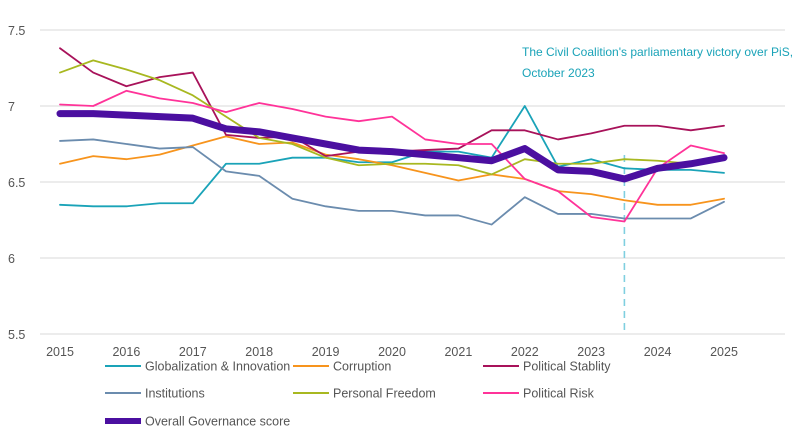  I want to click on x-tick-label: 2019, so click(326, 352).